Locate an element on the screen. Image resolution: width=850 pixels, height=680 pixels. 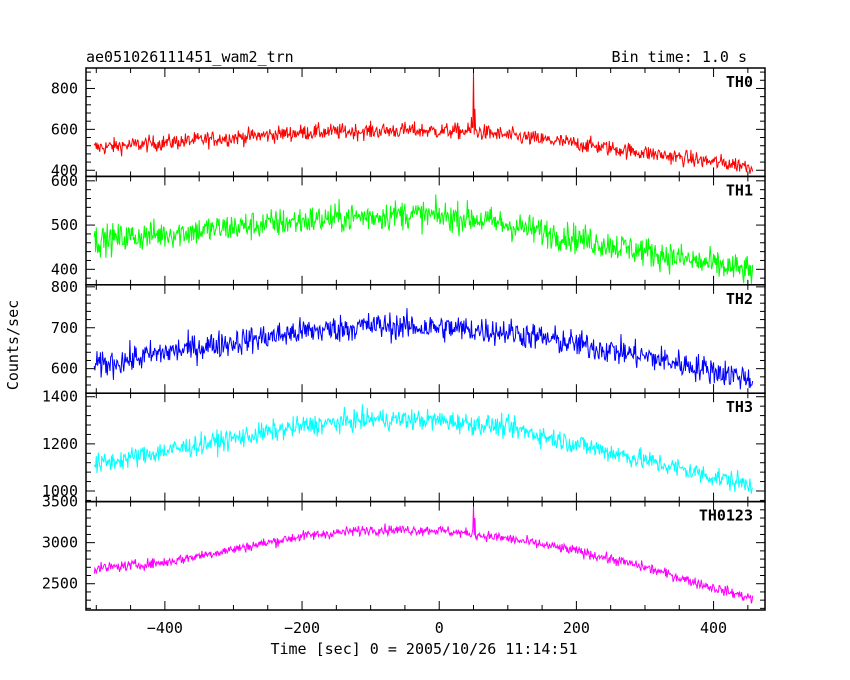
x-tick-label: −200 is located at coordinates (302, 628).